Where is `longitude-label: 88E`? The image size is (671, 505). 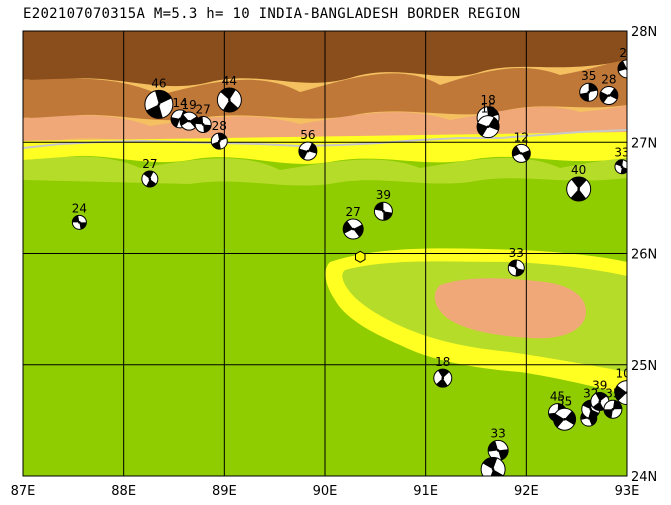
longitude-label: 88E is located at coordinates (123, 491).